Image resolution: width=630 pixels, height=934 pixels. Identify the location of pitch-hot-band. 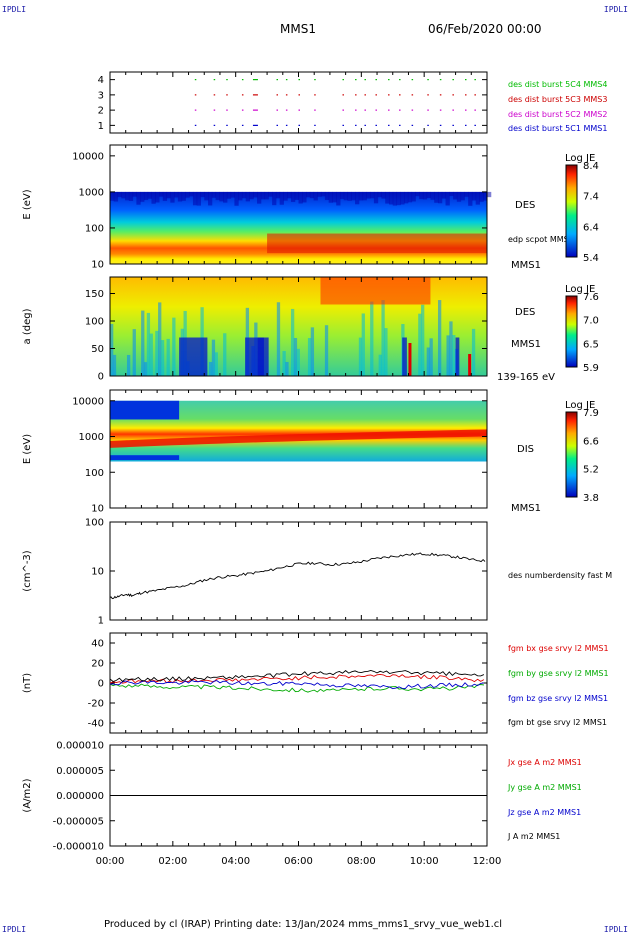
(375, 291).